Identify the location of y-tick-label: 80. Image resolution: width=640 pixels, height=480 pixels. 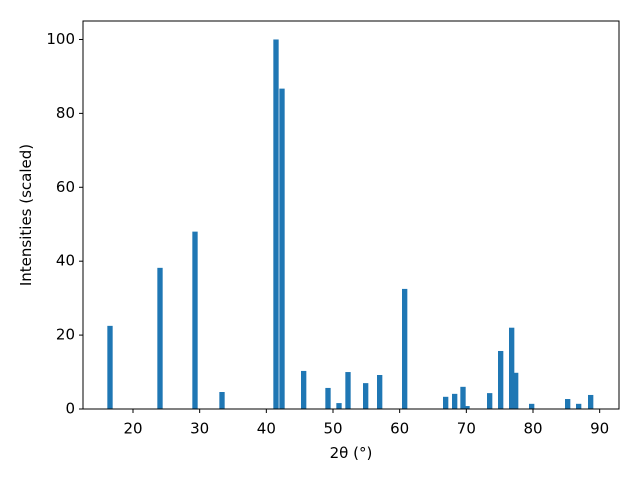
(65, 113).